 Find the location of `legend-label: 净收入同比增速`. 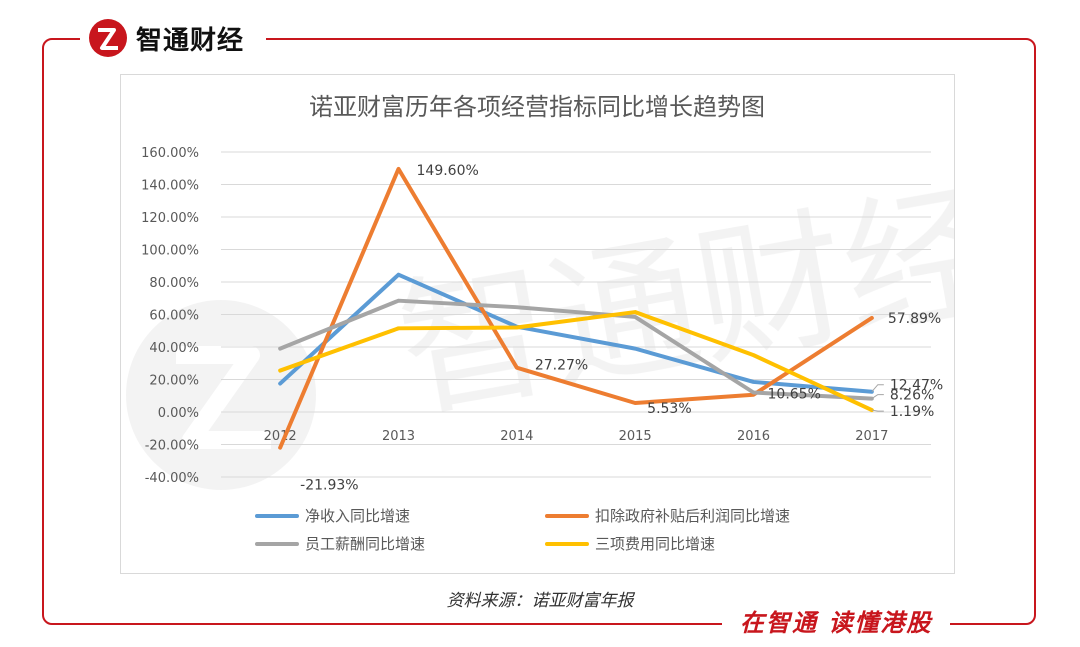

legend-label: 净收入同比增速 is located at coordinates (357, 516).